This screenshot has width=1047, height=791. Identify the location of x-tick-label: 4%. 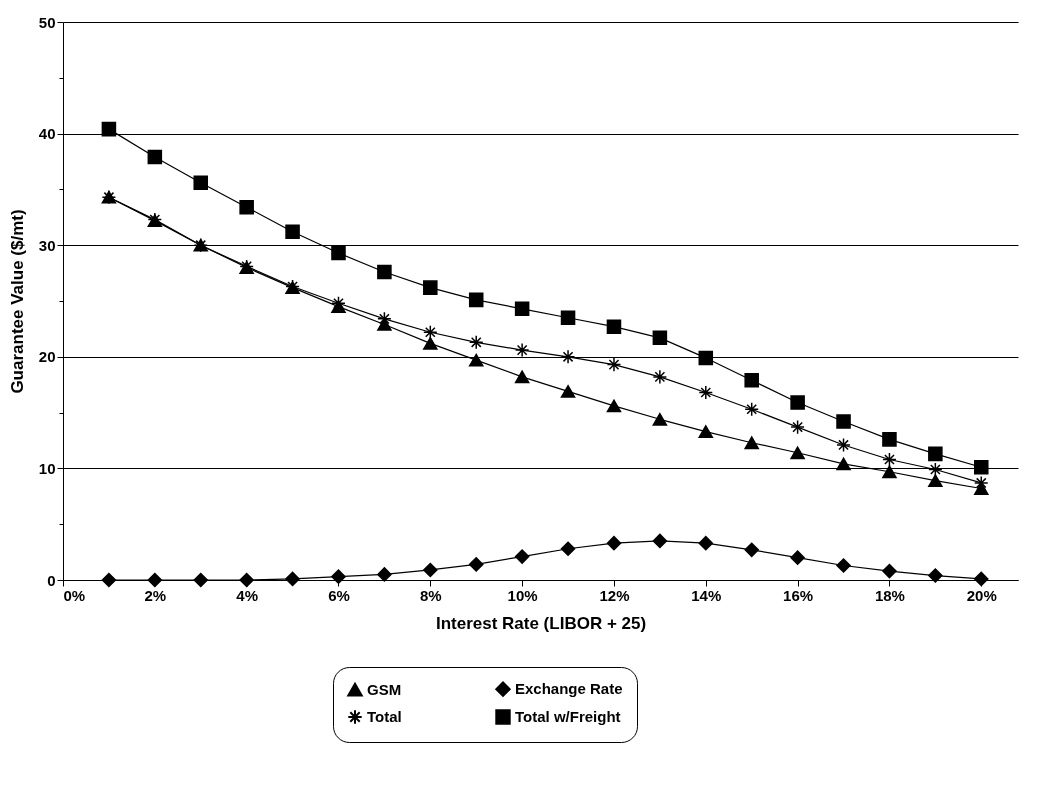
(247, 595).